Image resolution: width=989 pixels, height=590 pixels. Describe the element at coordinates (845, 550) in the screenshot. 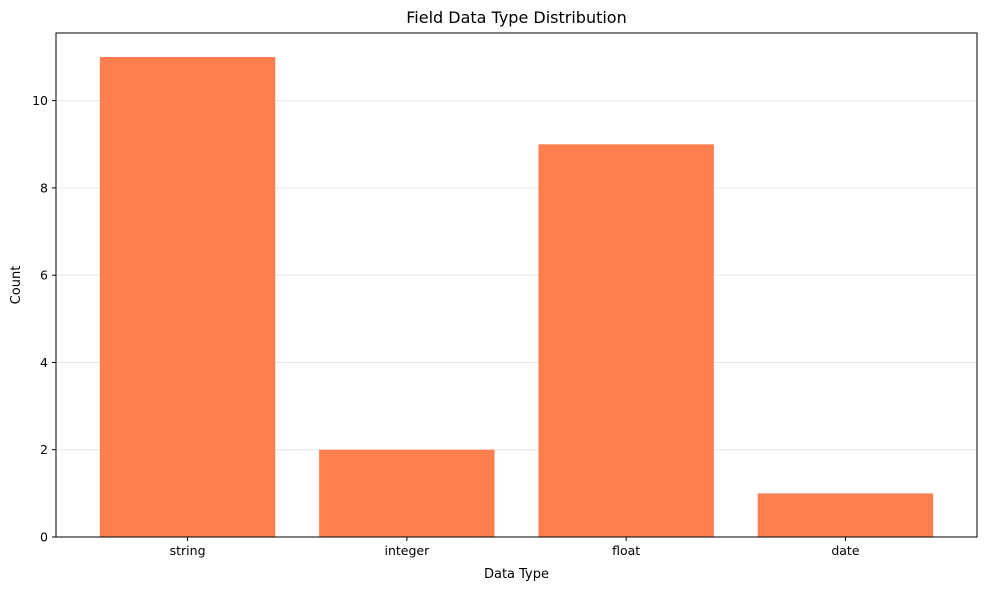

I see `x-tick-label-date: date` at that location.